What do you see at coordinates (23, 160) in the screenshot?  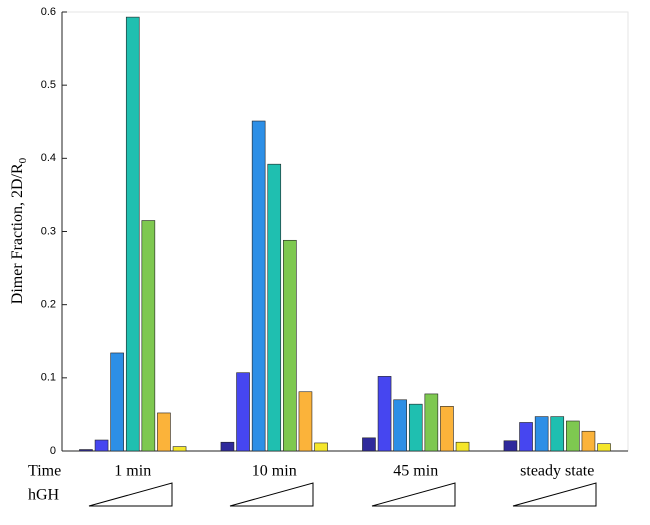 I see `y-label-subscript: 0` at bounding box center [23, 160].